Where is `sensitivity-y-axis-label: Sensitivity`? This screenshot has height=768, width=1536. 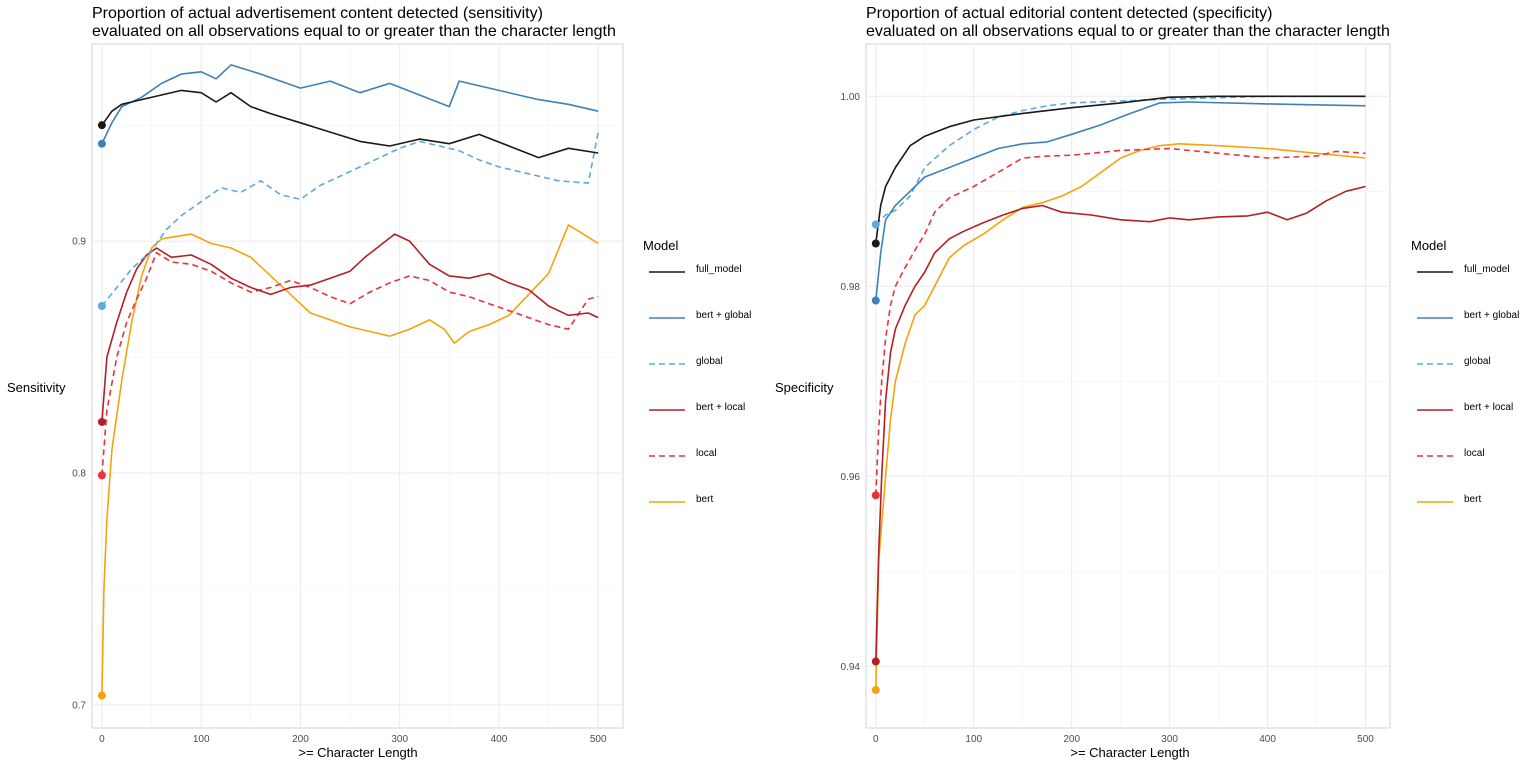
sensitivity-y-axis-label: Sensitivity is located at coordinates (36, 387).